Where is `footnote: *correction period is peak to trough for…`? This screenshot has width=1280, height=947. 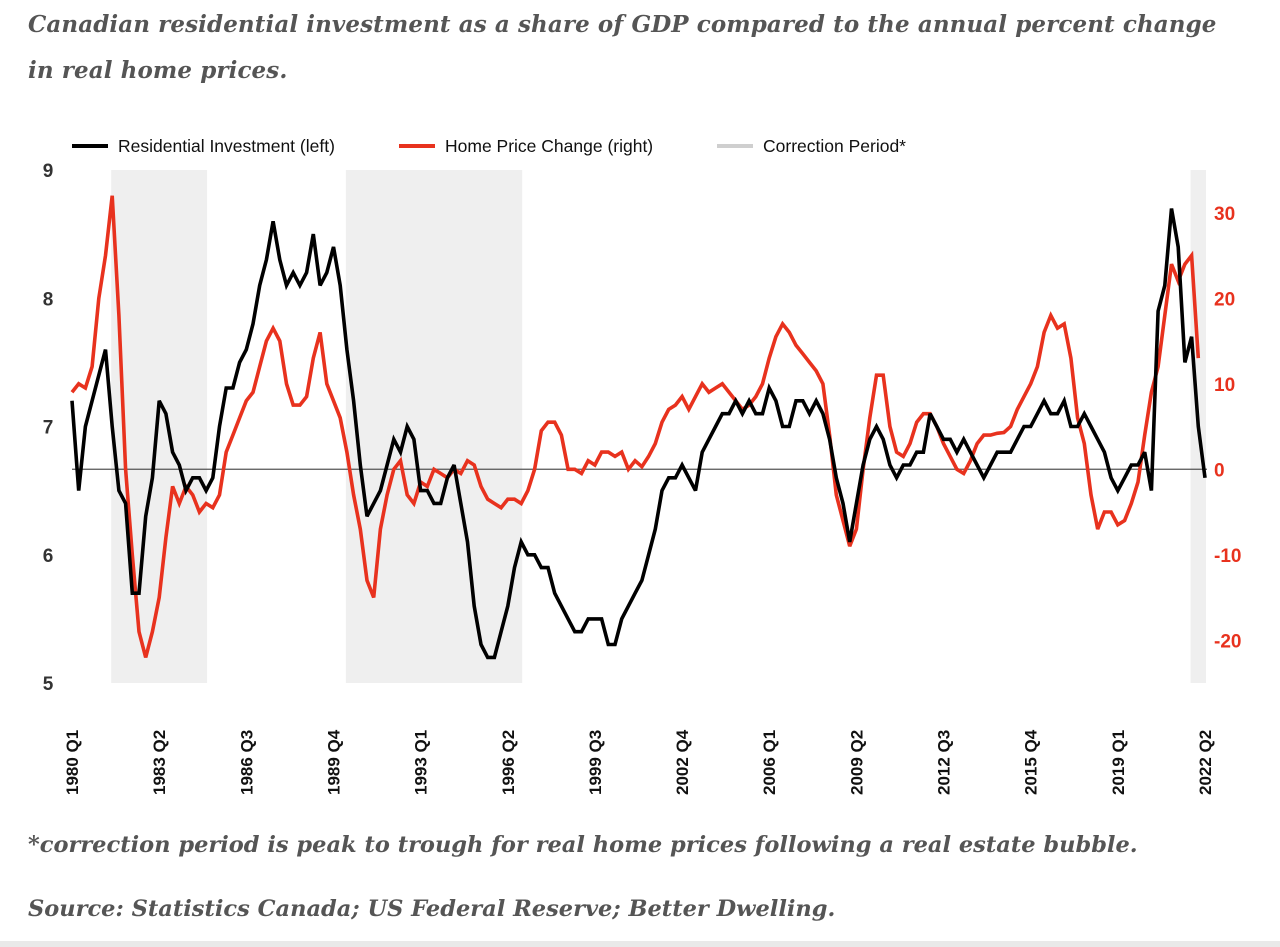 footnote: *correction period is peak to trough for… is located at coordinates (583, 845).